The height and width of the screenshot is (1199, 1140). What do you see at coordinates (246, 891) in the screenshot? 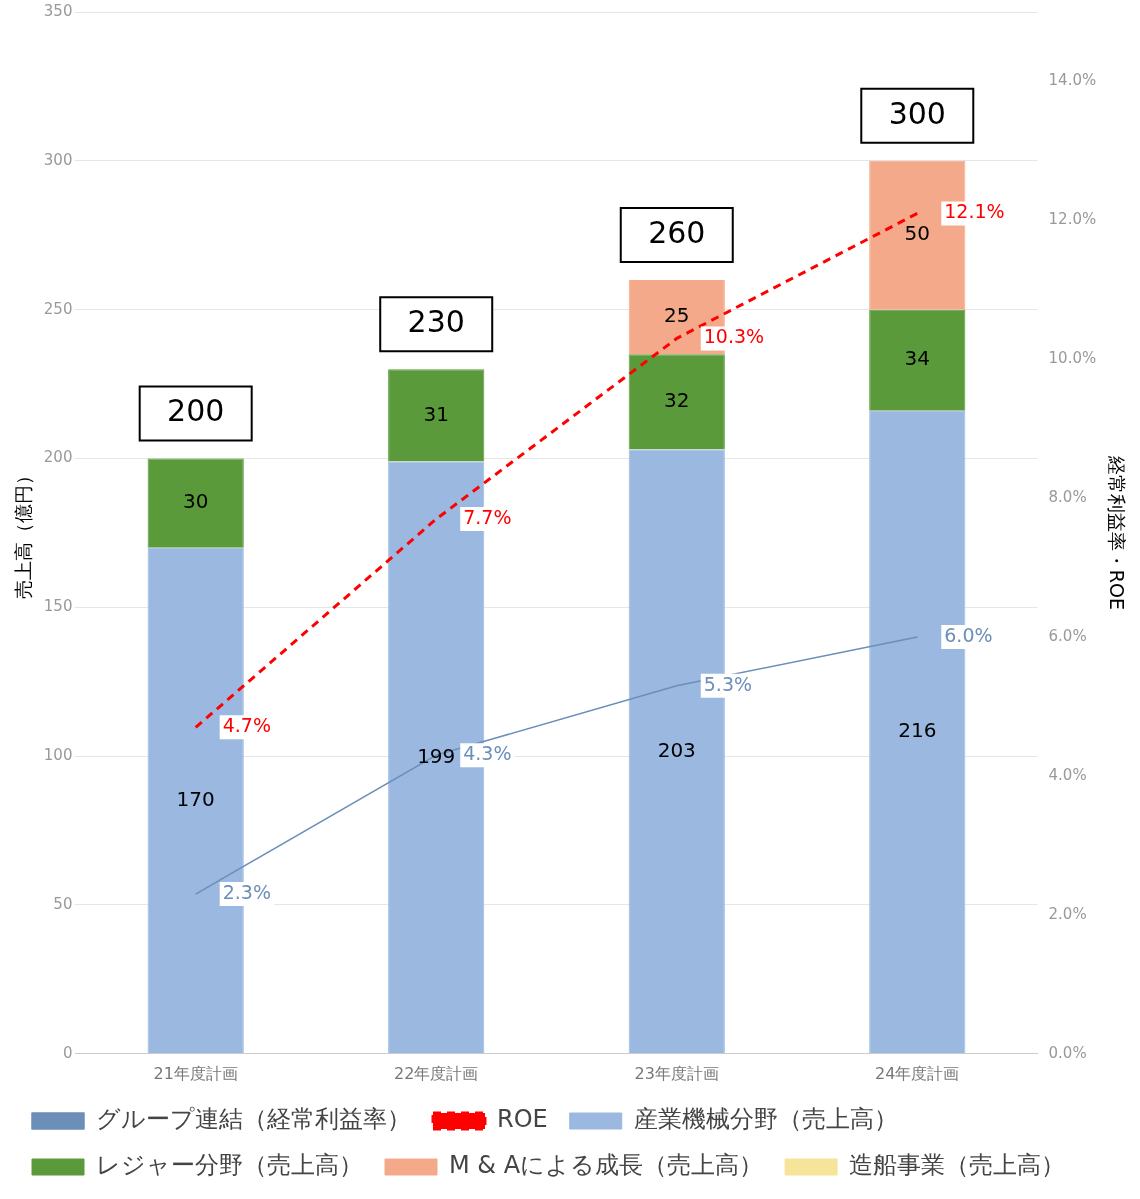
I see `data-label: 2.3%` at bounding box center [246, 891].